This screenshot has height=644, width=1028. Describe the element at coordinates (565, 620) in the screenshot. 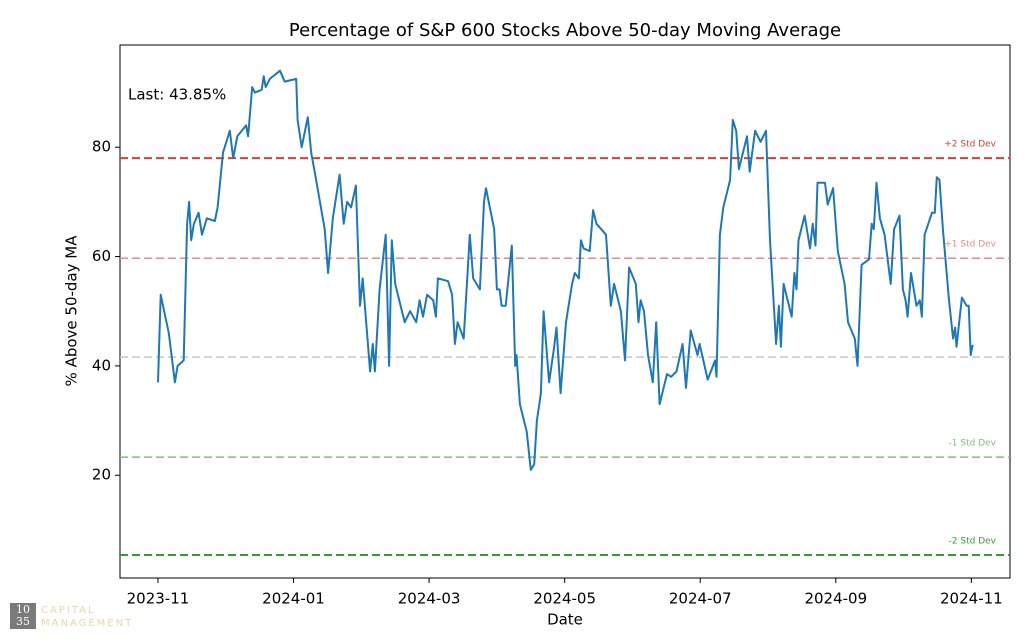

I see `x-axis-label: Date` at that location.